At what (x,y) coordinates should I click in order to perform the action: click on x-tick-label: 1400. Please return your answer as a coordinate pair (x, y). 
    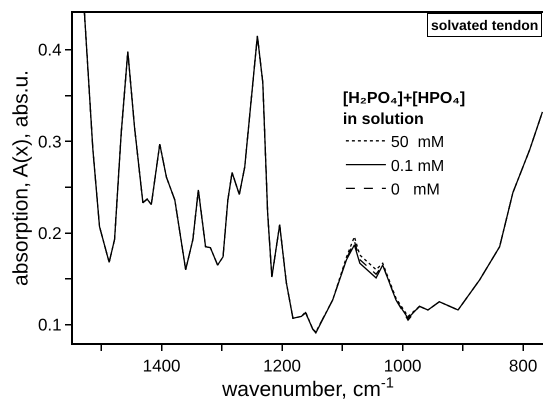
    Looking at the image, I should click on (161, 366).